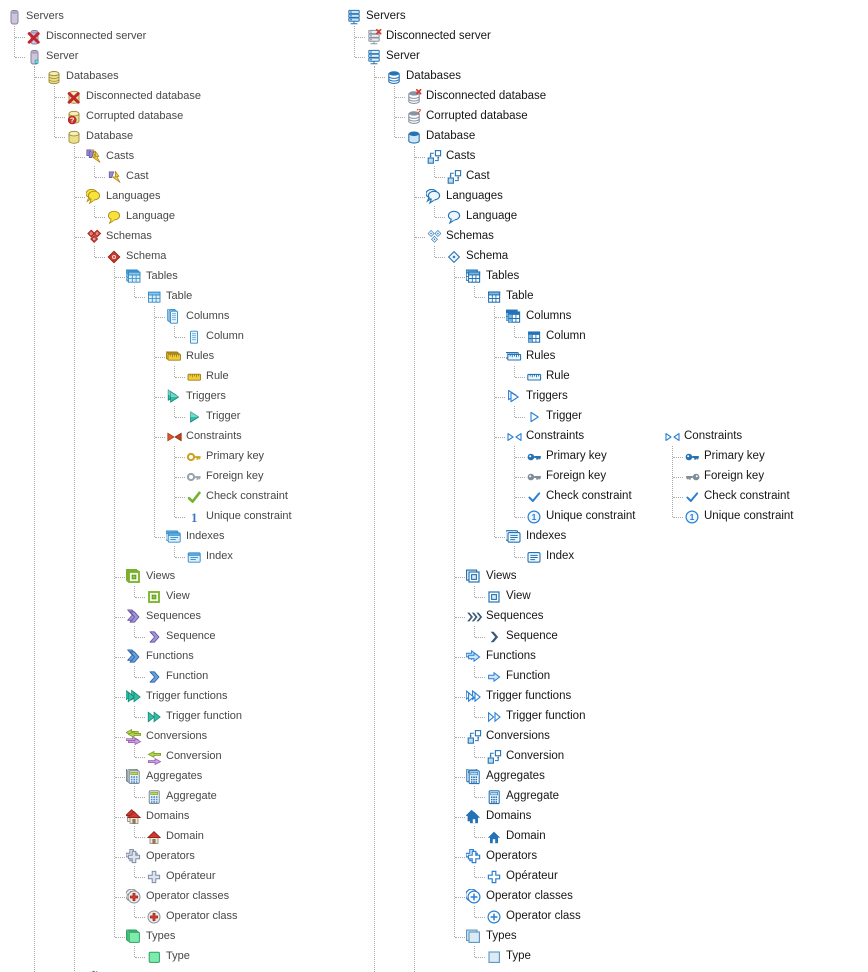  Describe the element at coordinates (168, 816) in the screenshot. I see `tree-item-domains: Domains` at that location.